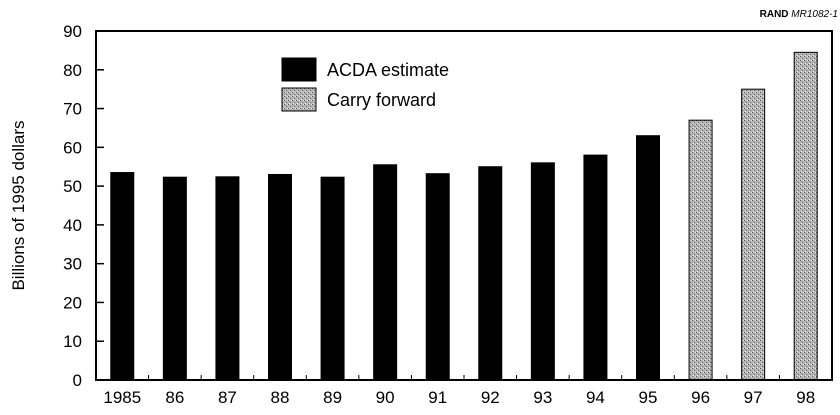  What do you see at coordinates (227, 397) in the screenshot?
I see `x-tick-label: 87` at bounding box center [227, 397].